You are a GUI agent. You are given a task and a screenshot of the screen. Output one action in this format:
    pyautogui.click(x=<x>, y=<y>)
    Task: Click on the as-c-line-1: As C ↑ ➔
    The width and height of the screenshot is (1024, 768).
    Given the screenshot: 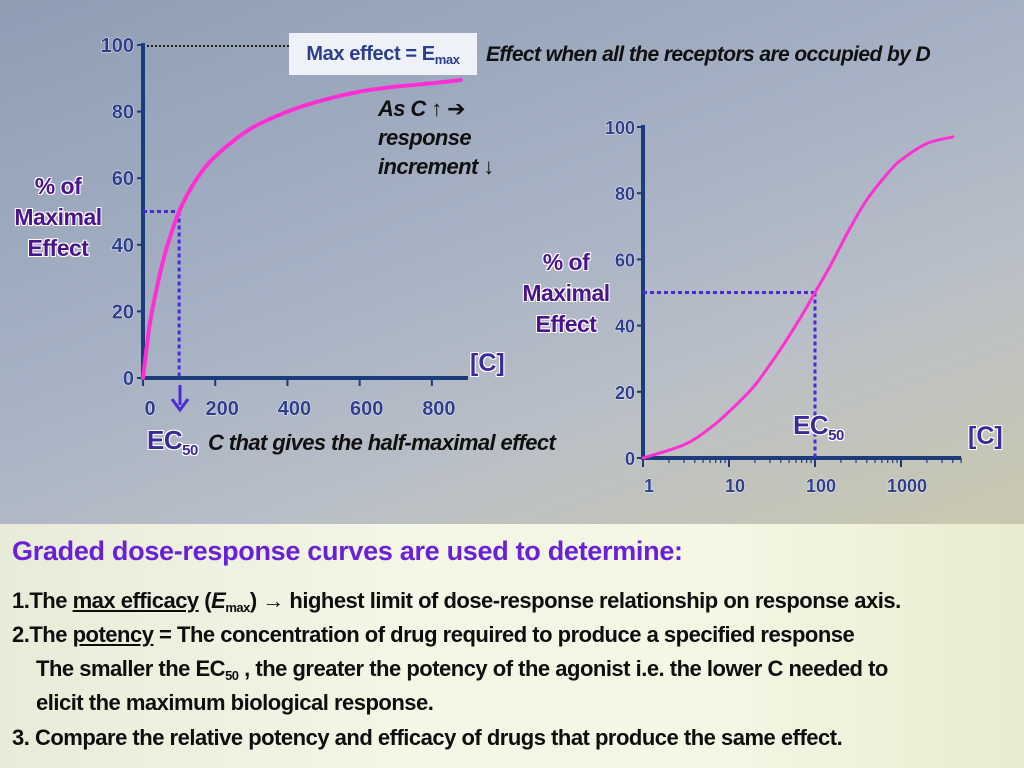 What is the action you would take?
    pyautogui.click(x=422, y=108)
    